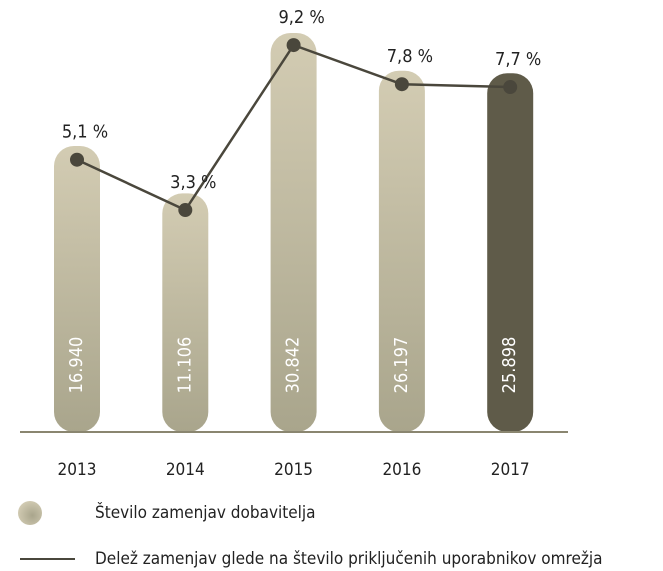 This screenshot has height=571, width=663. I want to click on legend-swatch, so click(30, 513).